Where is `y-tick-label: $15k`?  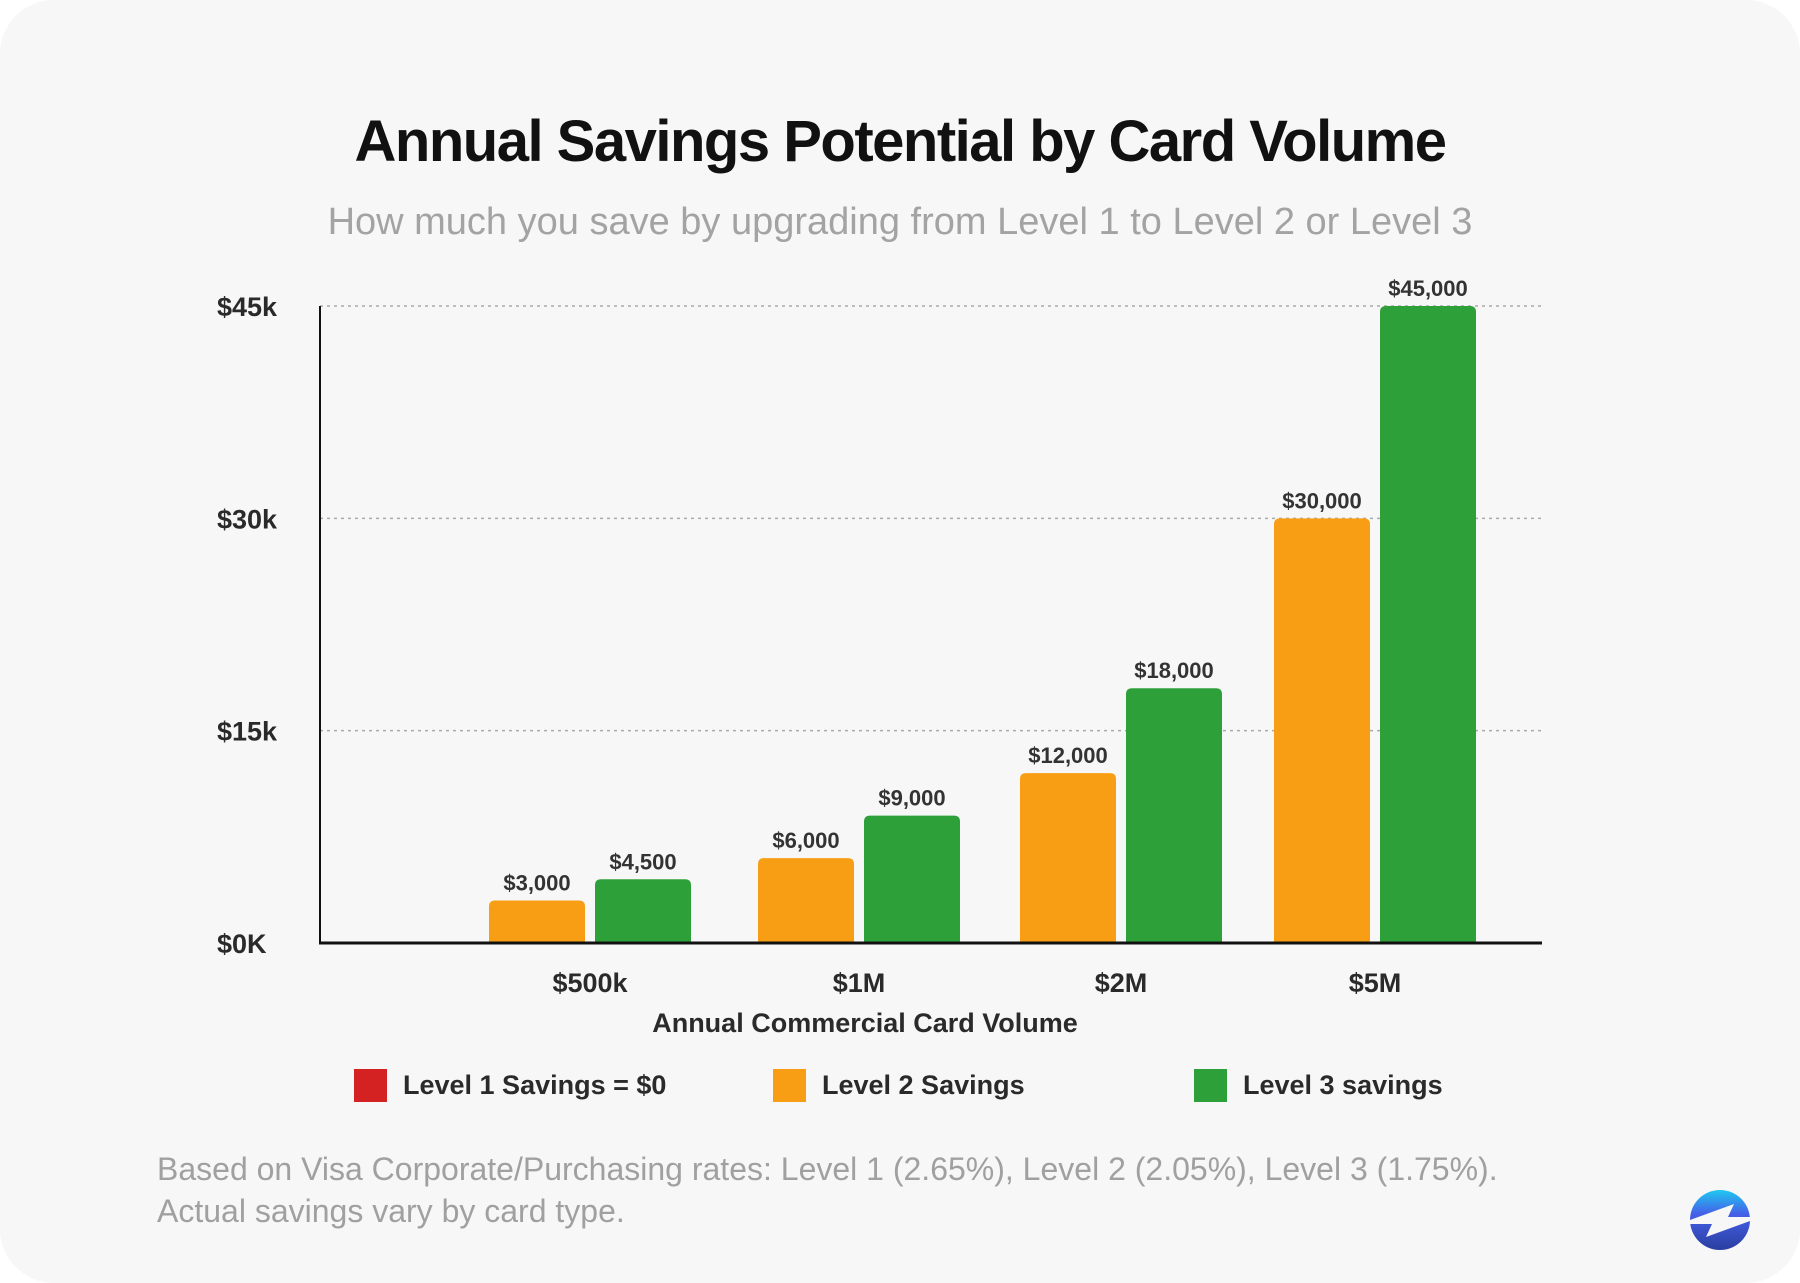
y-tick-label: $15k is located at coordinates (247, 732).